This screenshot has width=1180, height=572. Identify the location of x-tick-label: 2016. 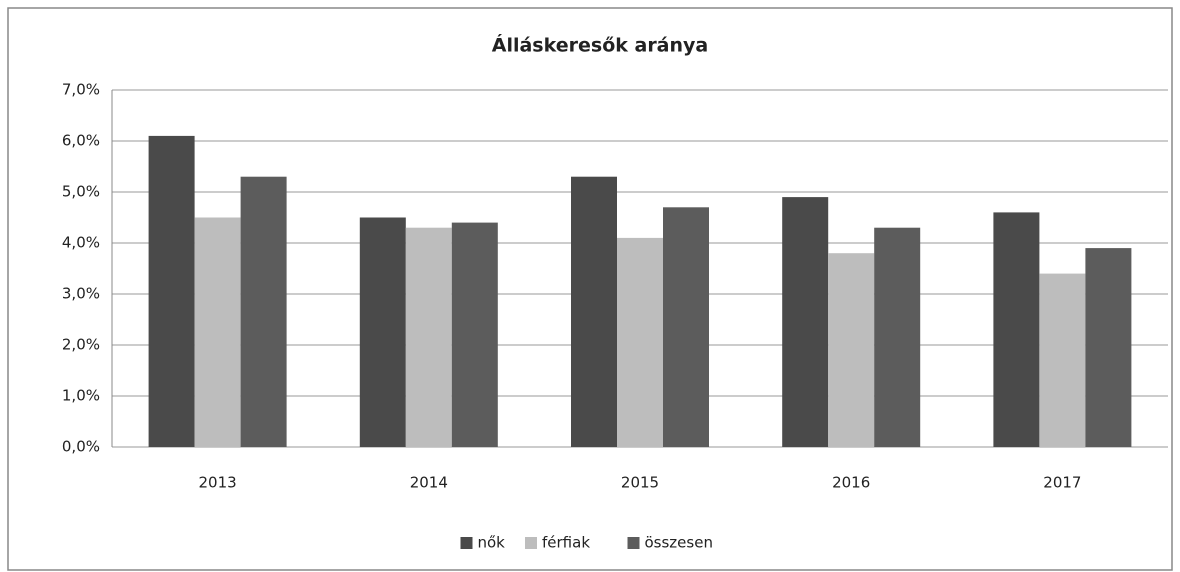
(851, 483).